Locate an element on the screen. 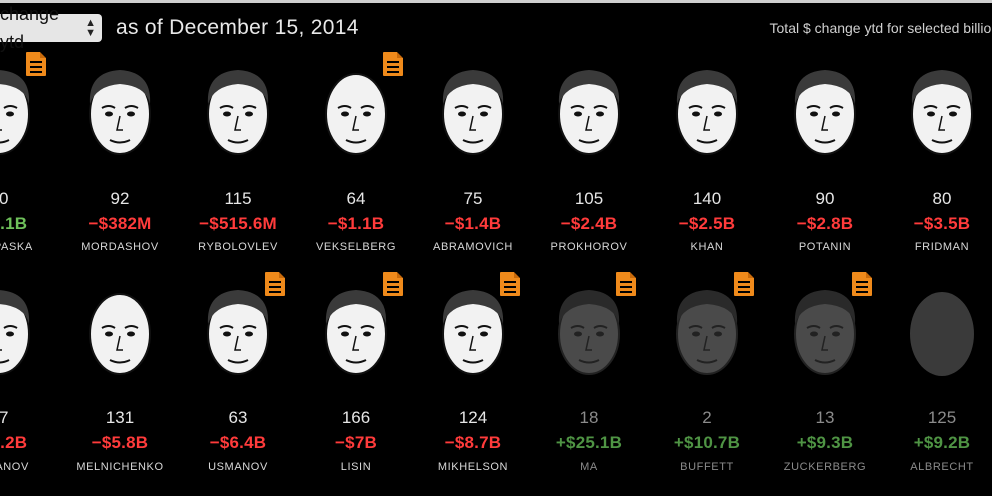 Image resolution: width=992 pixels, height=496 pixels. rank-number: 105 is located at coordinates (589, 198).